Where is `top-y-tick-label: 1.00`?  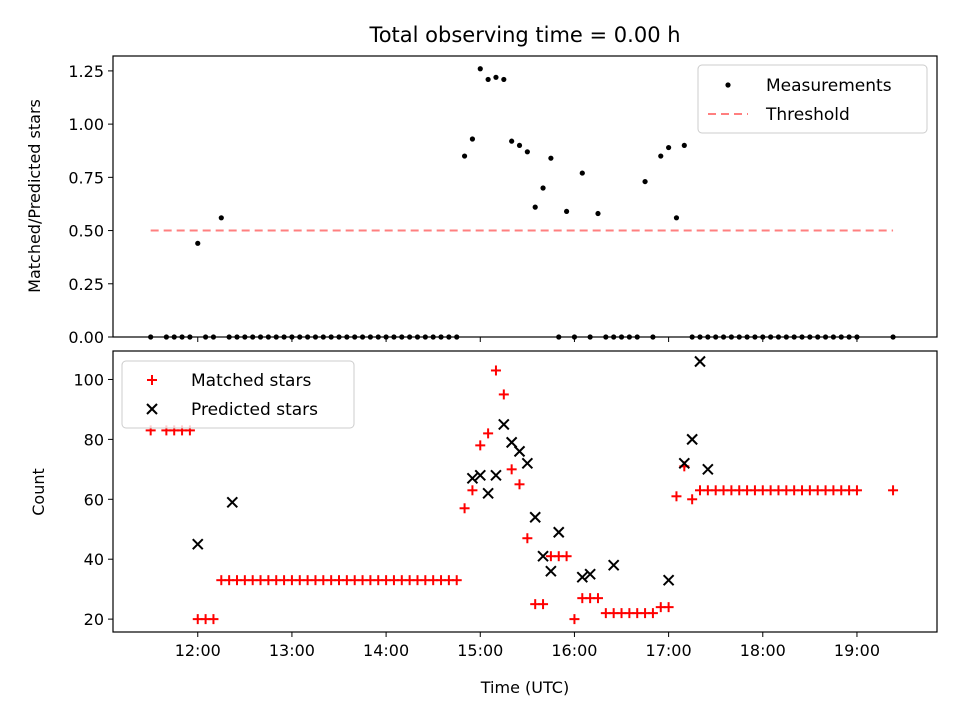 top-y-tick-label: 1.00 is located at coordinates (86, 124).